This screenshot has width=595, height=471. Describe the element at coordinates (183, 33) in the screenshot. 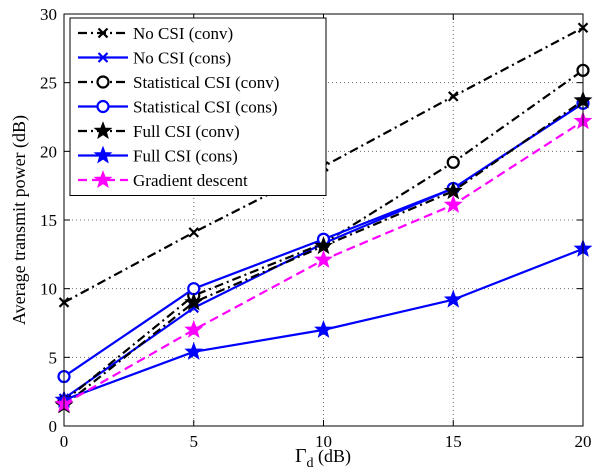

I see `legend-label: No CSI (conv)` at that location.